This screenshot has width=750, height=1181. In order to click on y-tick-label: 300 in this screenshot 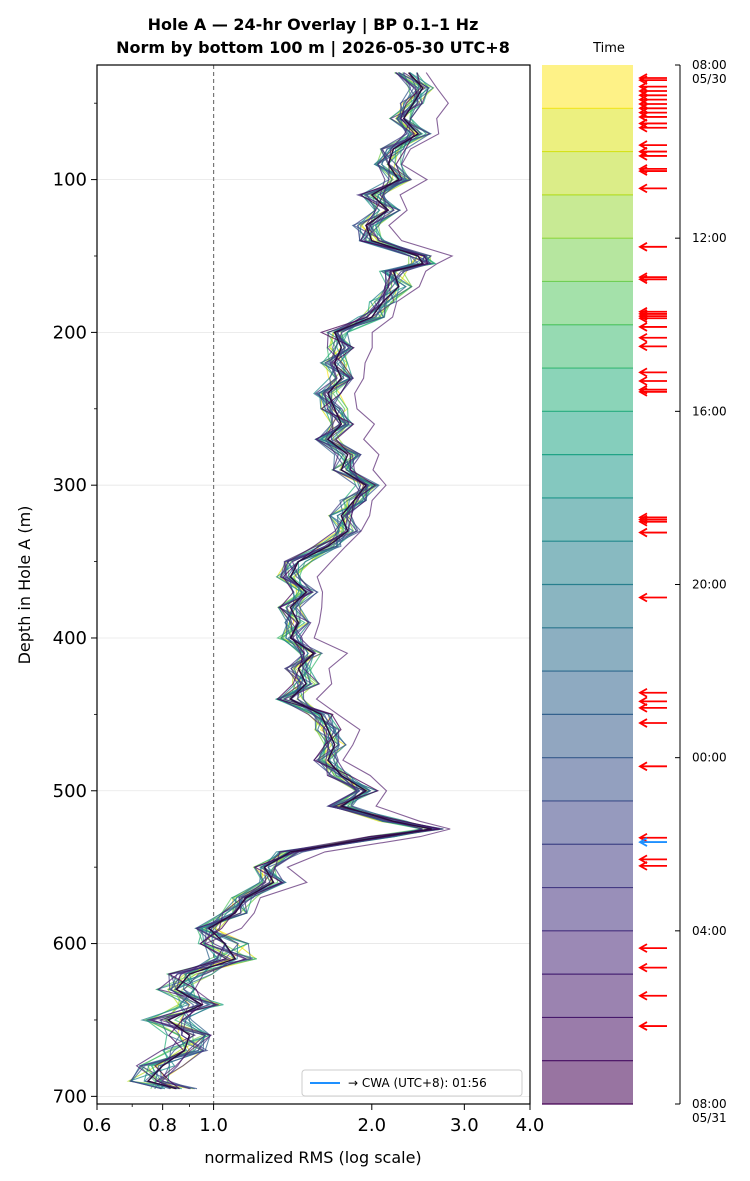, I will do `click(70, 485)`.